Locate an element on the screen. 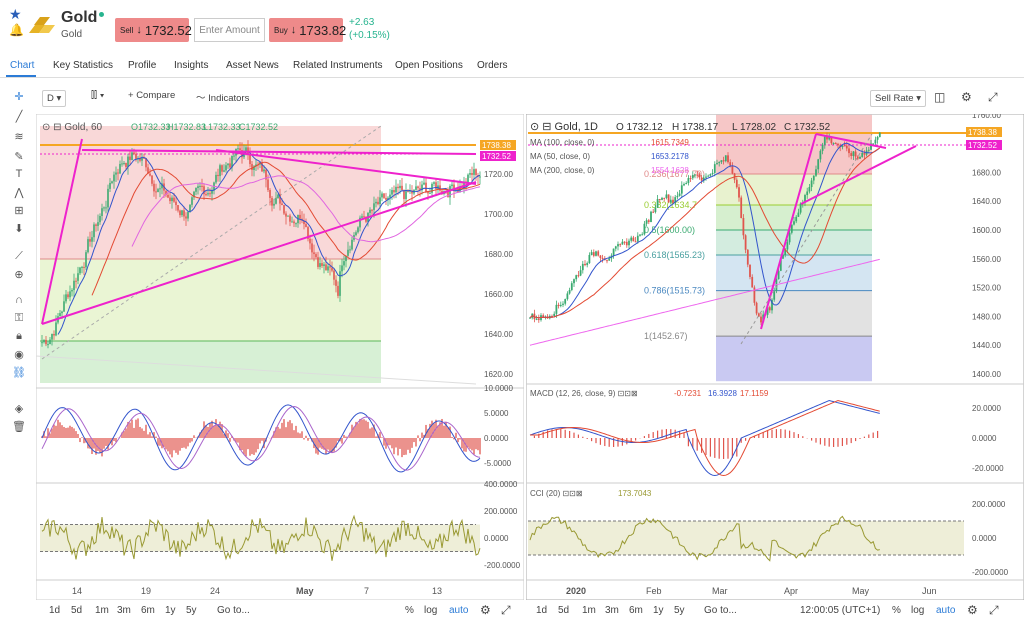 The image size is (1024, 630). settings-icon: ⚙ is located at coordinates (966, 97).